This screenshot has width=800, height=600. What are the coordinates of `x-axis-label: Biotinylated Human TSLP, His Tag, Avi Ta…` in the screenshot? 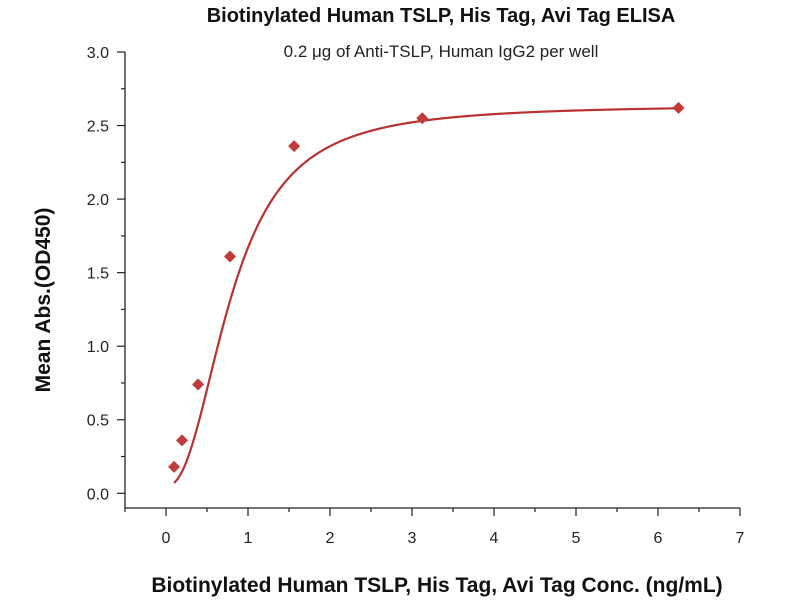 It's located at (436, 585).